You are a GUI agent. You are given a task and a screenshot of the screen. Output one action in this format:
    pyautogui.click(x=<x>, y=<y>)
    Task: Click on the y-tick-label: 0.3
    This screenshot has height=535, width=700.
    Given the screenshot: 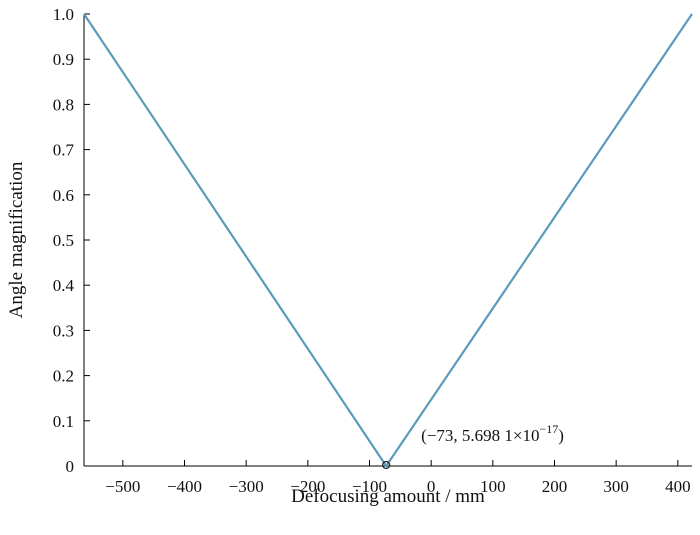 What is the action you would take?
    pyautogui.click(x=63, y=330)
    